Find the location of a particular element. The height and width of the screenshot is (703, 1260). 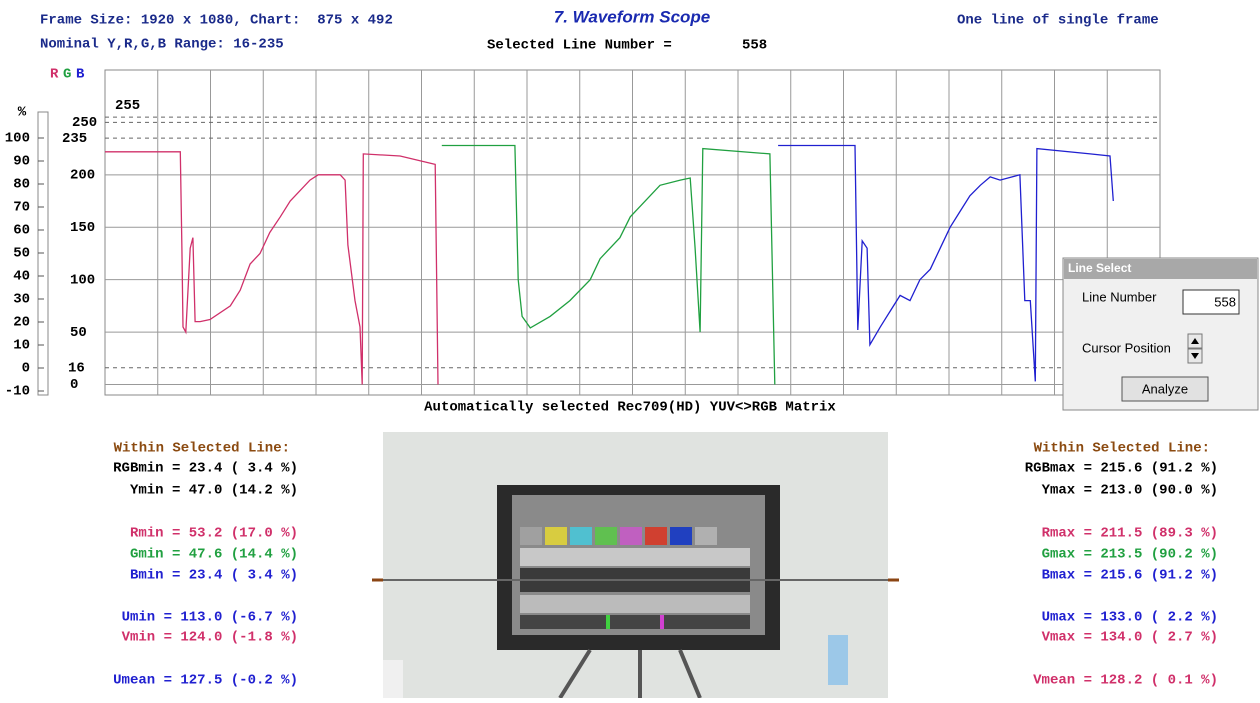

stat-row: RGBmax = 215.6 (91.2 %) is located at coordinates (1121, 469).